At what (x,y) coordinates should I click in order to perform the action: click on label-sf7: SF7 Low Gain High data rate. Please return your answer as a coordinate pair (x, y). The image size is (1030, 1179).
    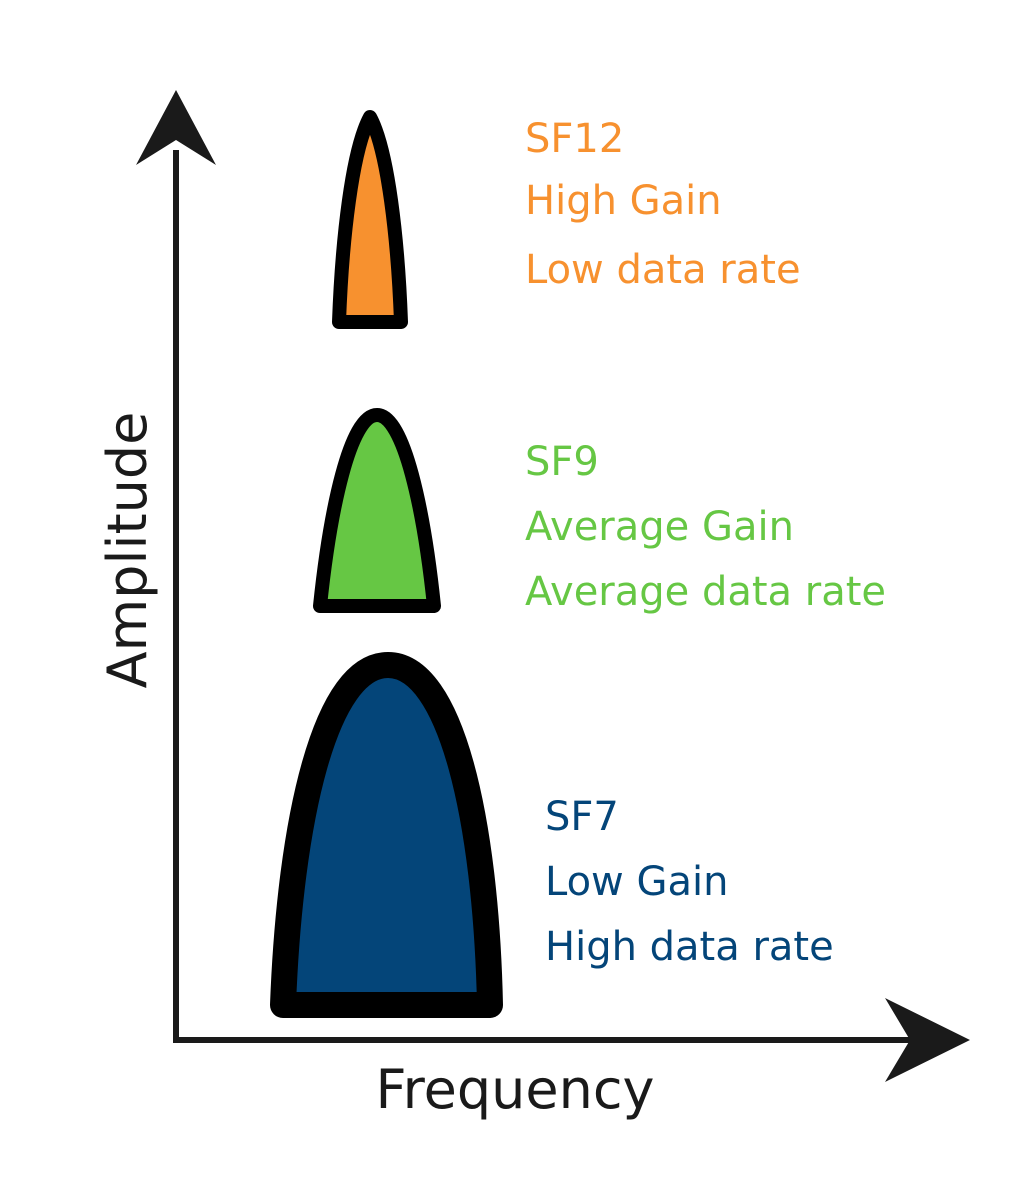
    Looking at the image, I should click on (689, 882).